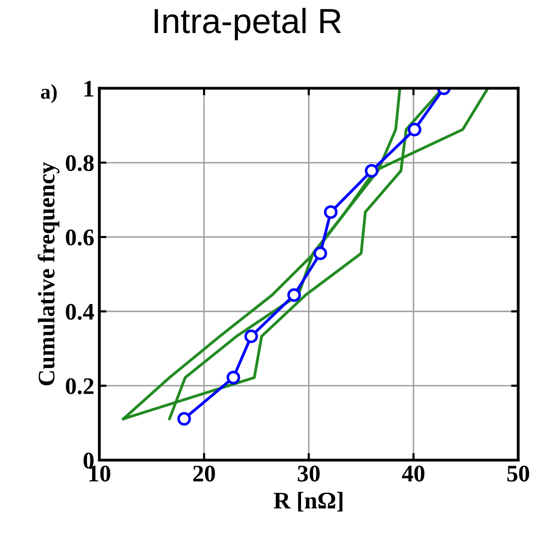 The height and width of the screenshot is (535, 537). What do you see at coordinates (518, 474) in the screenshot?
I see `x-tick-label: 50` at bounding box center [518, 474].